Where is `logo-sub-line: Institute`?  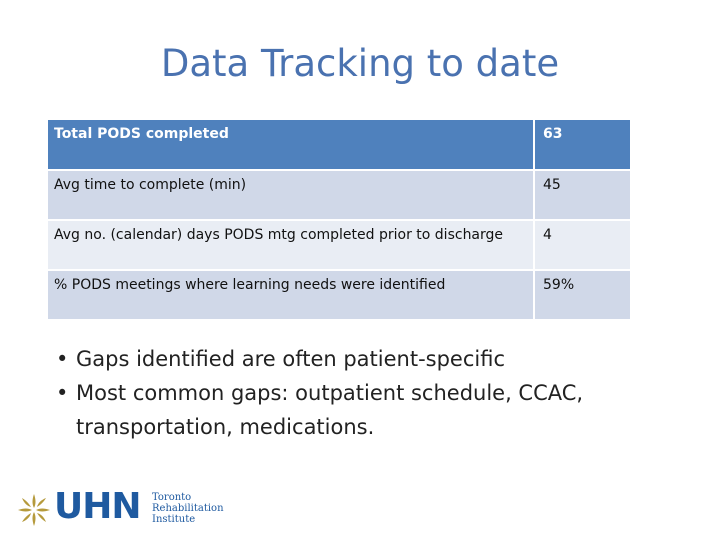
logo-sub-line: Institute is located at coordinates (174, 519).